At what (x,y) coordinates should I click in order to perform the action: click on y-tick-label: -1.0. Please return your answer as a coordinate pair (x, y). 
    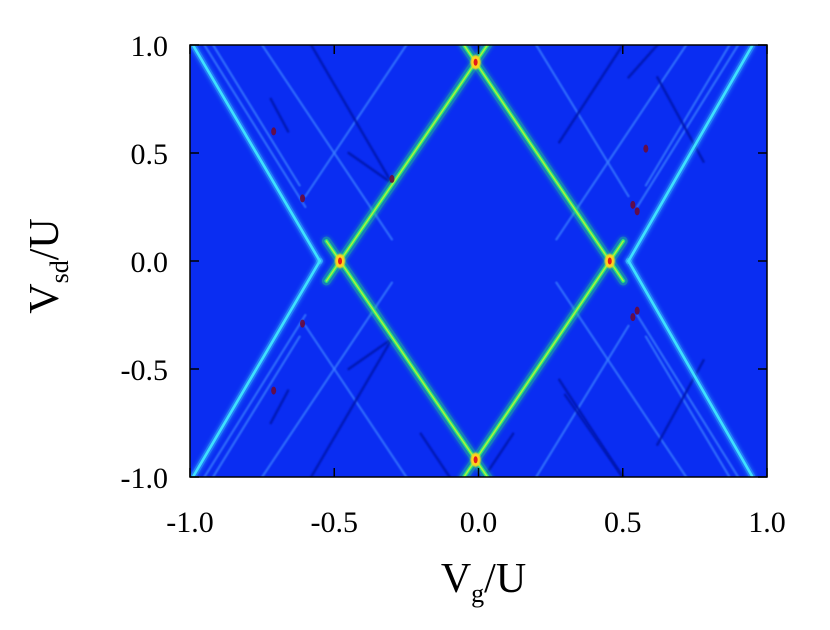
    Looking at the image, I should click on (145, 478).